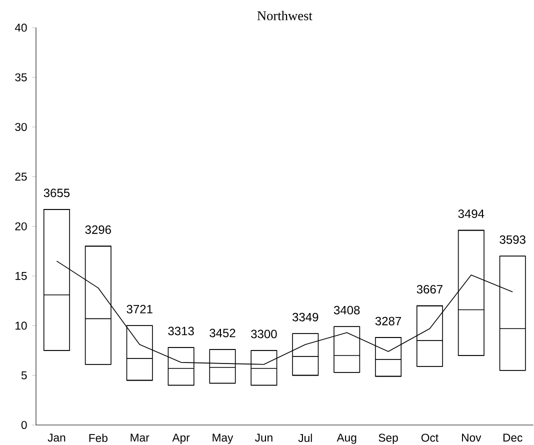 This screenshot has width=534, height=445. Describe the element at coordinates (21, 77) in the screenshot. I see `y-tick-label: 35` at that location.